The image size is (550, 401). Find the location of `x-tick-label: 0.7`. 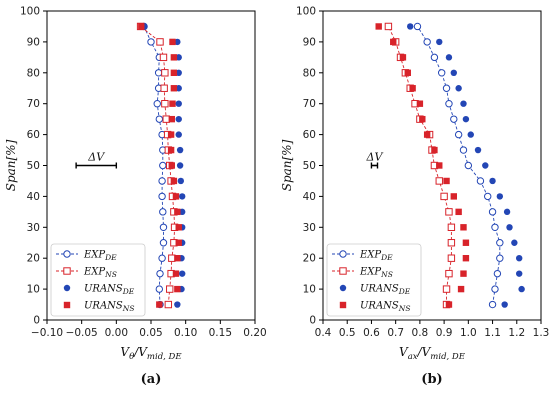

x-tick-label: 0.7 is located at coordinates (395, 333).